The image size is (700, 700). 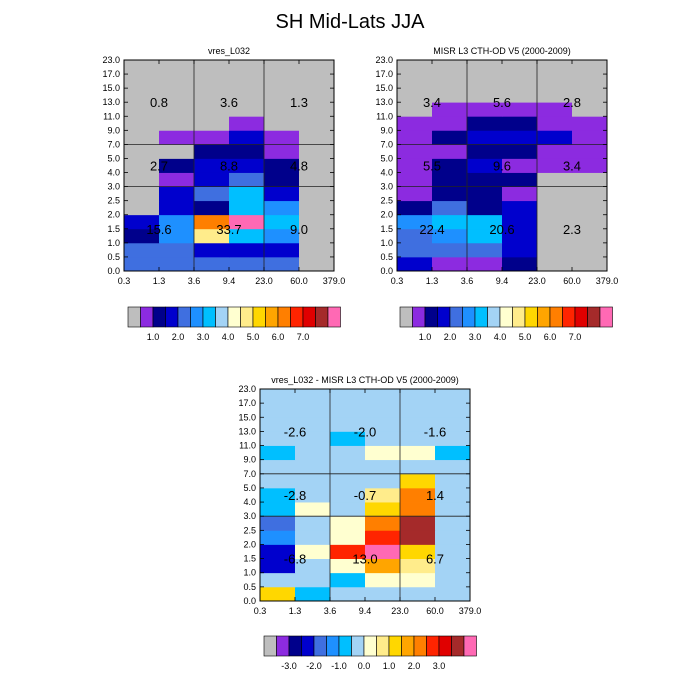 What do you see at coordinates (111, 88) in the screenshot?
I see `y-tick-label: 15.0` at bounding box center [111, 88].